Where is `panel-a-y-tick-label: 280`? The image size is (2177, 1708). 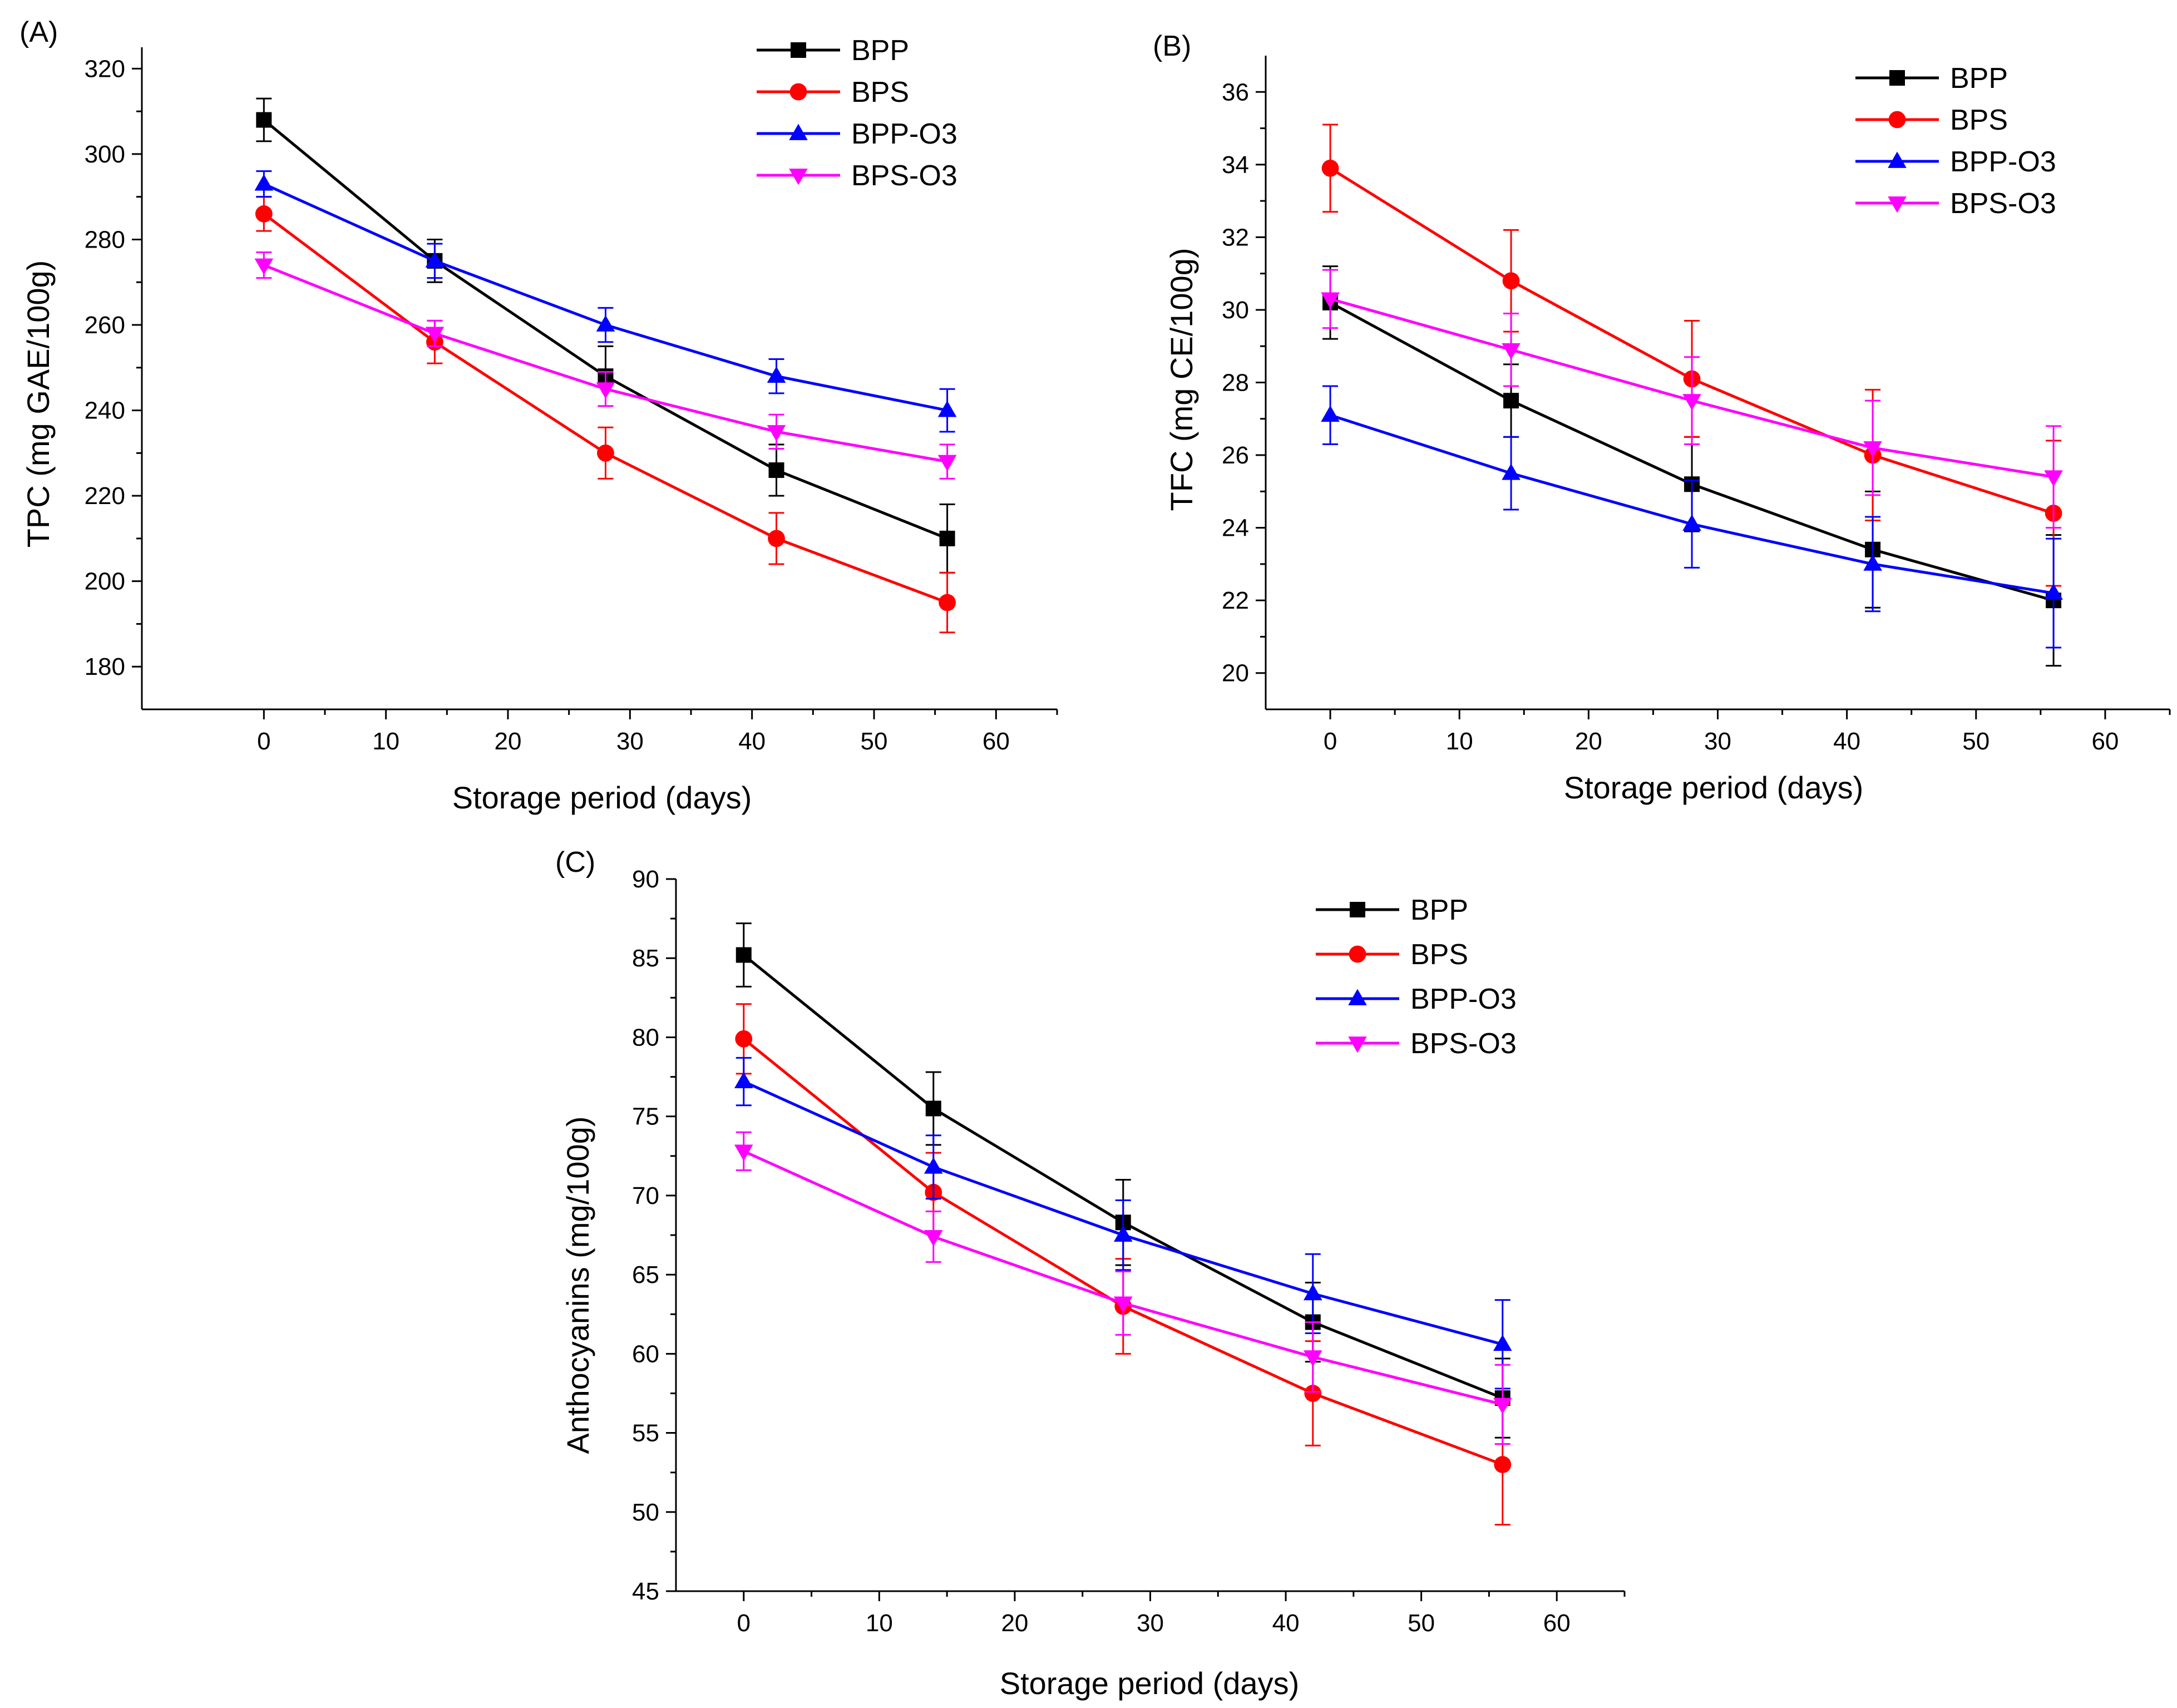
panel-a-y-tick-label: 280 is located at coordinates (105, 239).